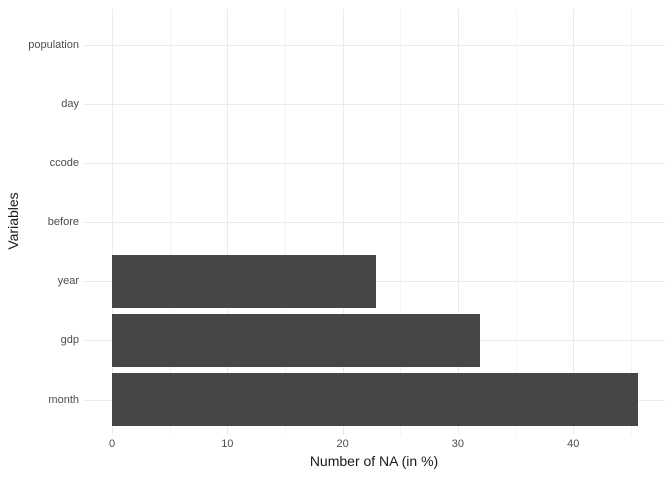 Image resolution: width=672 pixels, height=480 pixels. Describe the element at coordinates (53, 44) in the screenshot. I see `y-tick-label-population: population` at that location.